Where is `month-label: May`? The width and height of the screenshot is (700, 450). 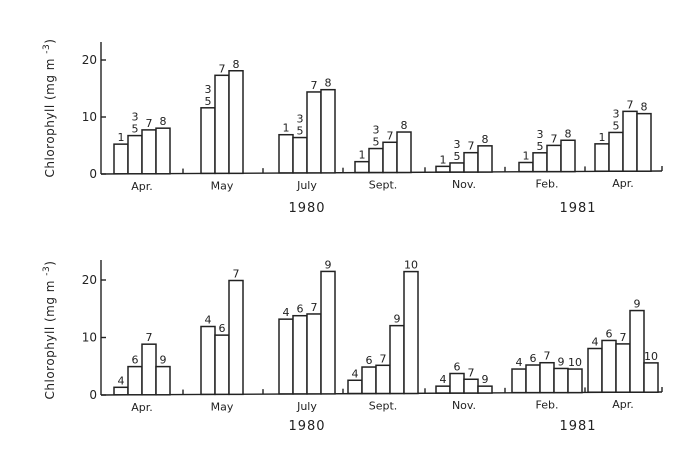
month-label: May is located at coordinates (222, 406).